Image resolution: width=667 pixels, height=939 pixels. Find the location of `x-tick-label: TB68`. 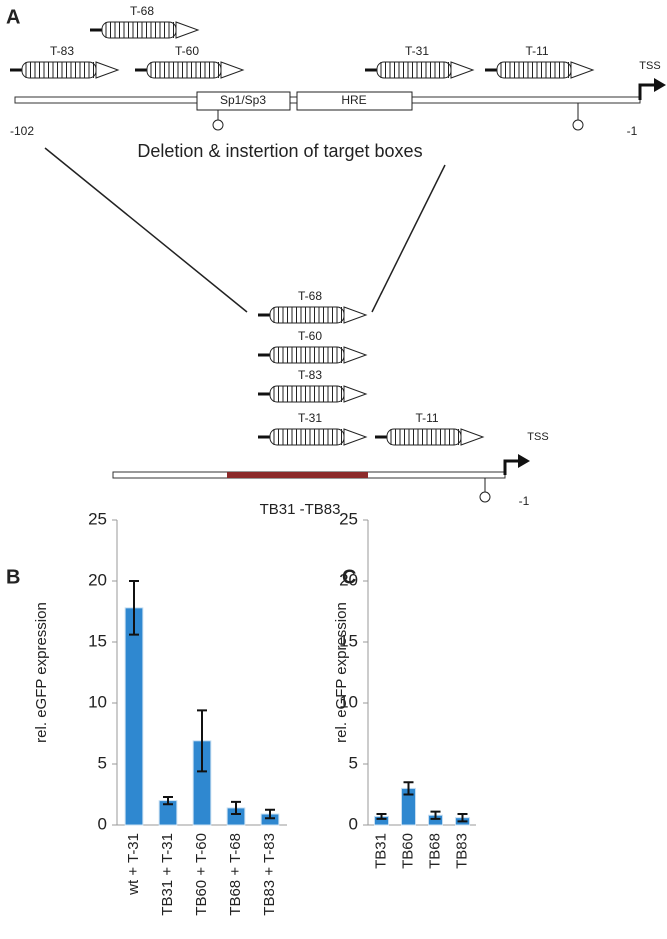

x-tick-label: TB68 is located at coordinates (434, 851).